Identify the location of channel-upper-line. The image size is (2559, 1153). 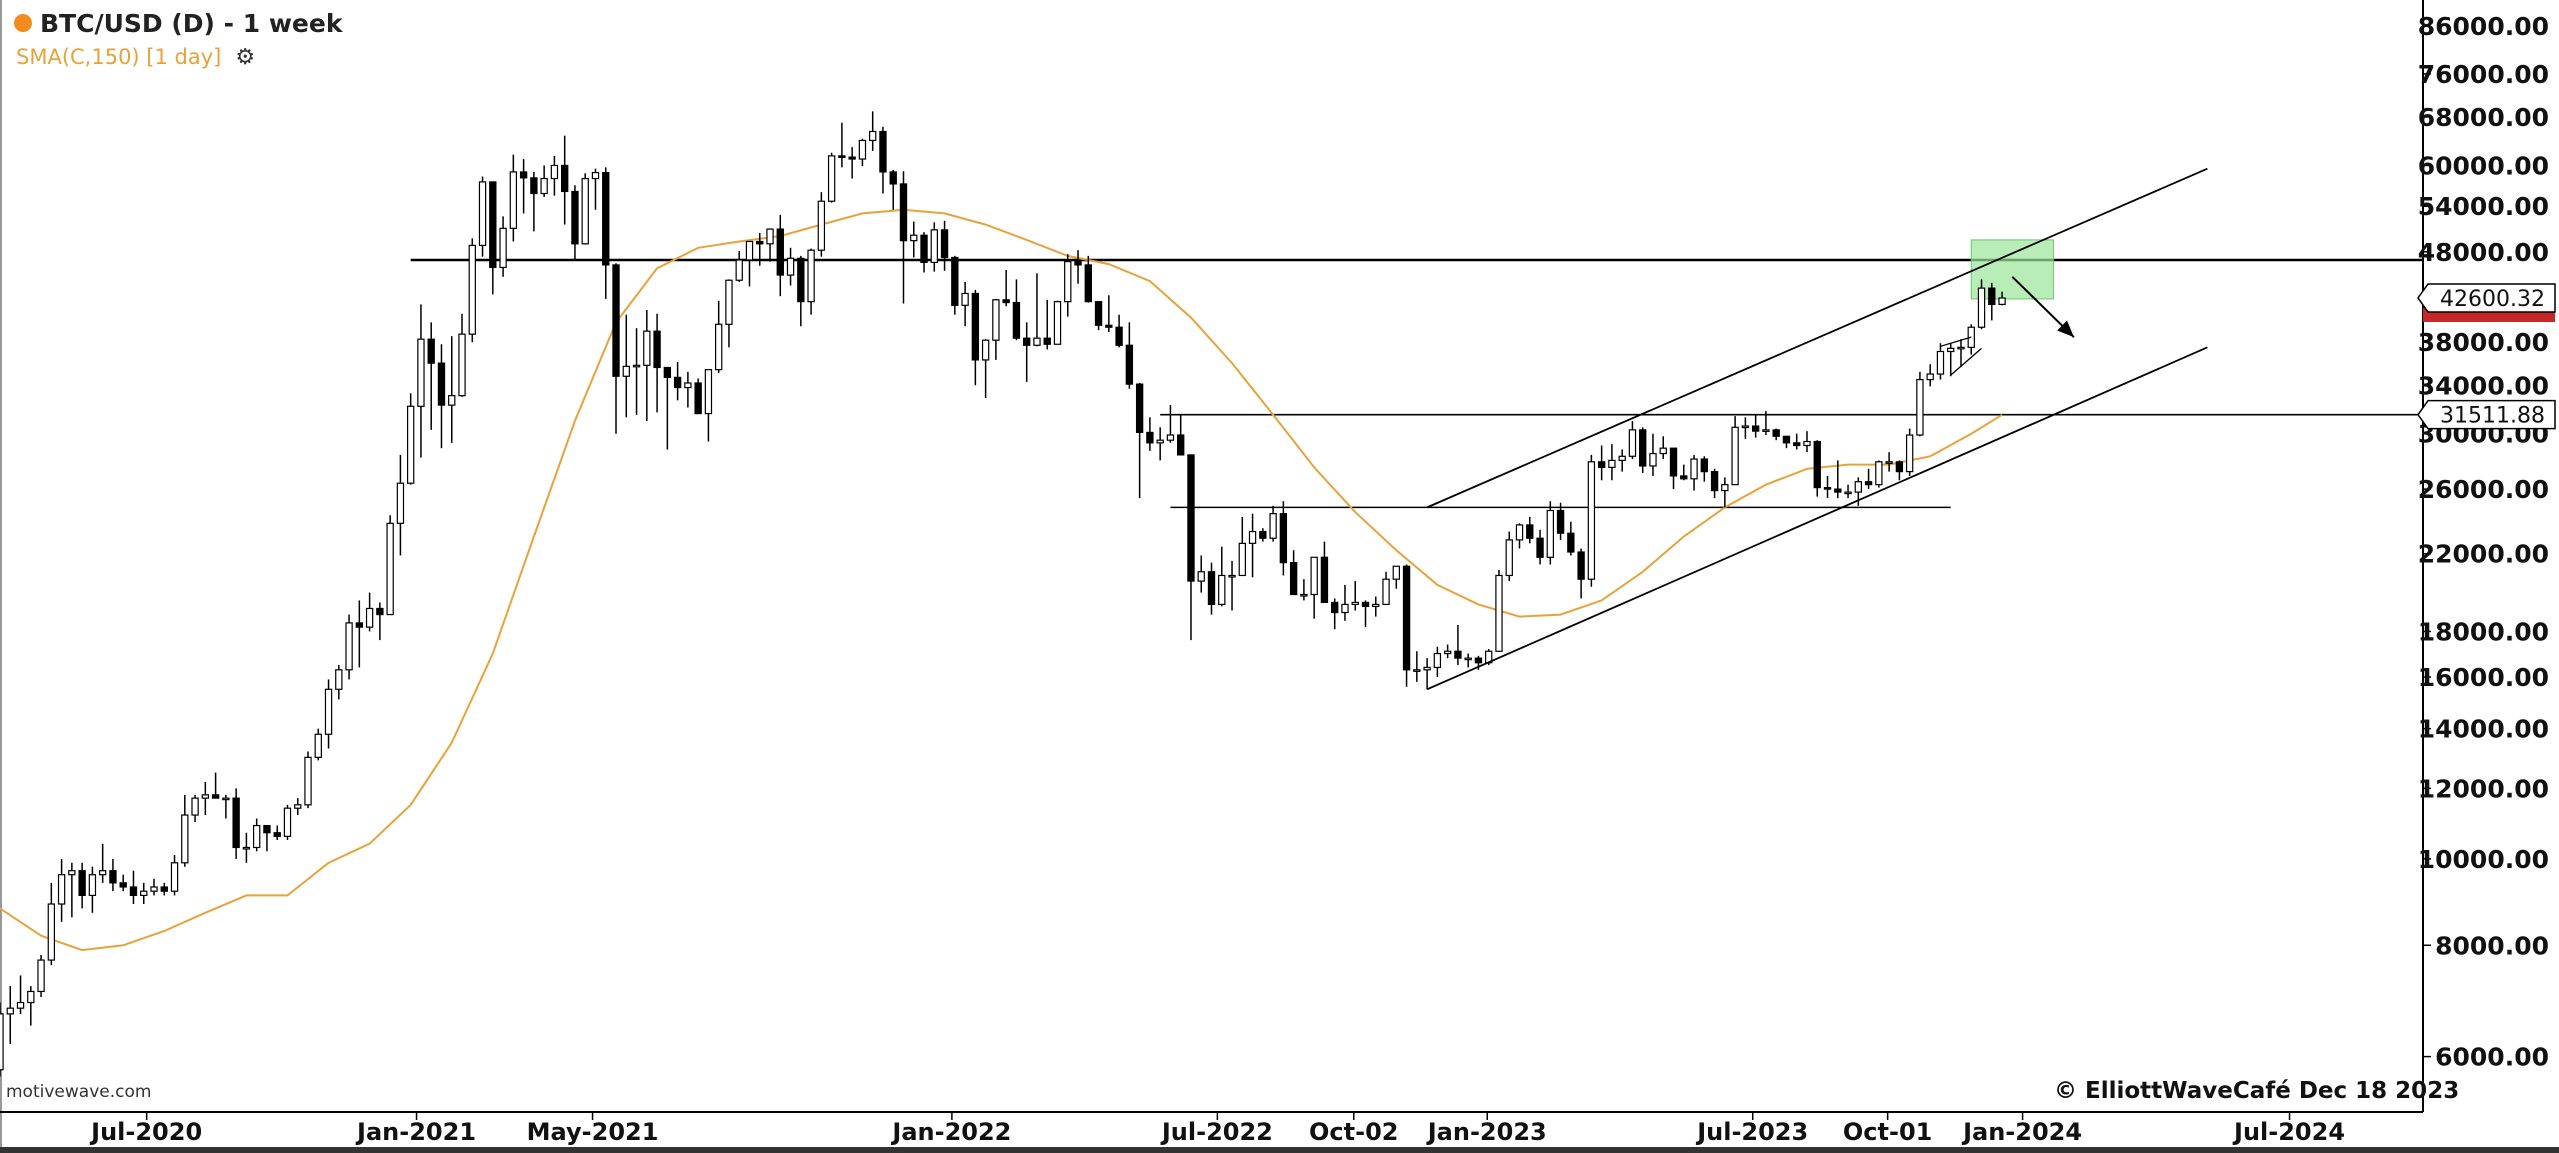
(1817, 338).